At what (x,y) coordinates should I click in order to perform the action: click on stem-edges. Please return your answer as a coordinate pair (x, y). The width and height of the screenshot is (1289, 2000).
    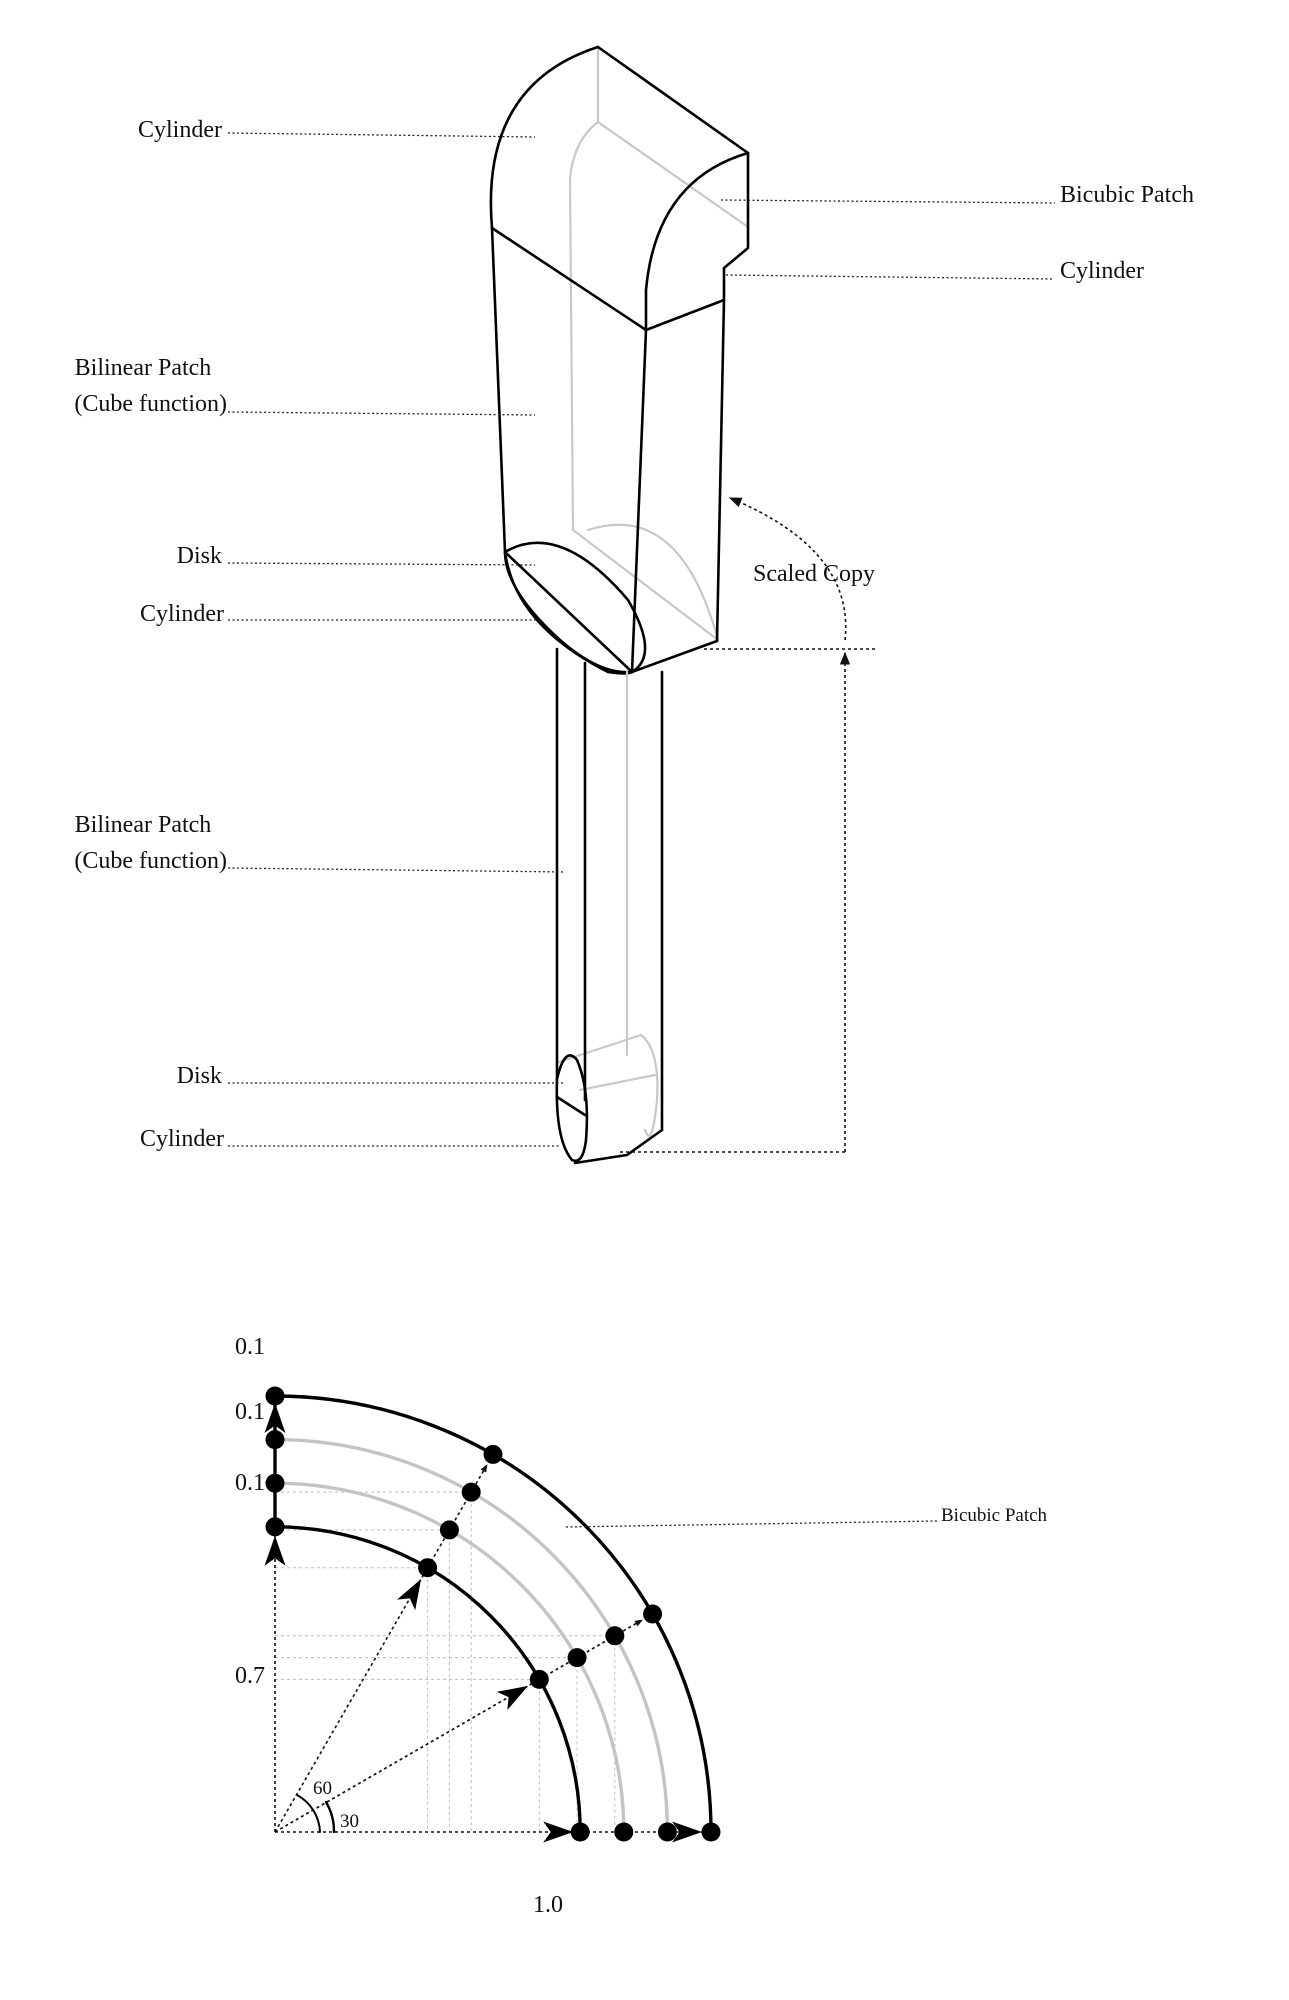
    Looking at the image, I should click on (609, 906).